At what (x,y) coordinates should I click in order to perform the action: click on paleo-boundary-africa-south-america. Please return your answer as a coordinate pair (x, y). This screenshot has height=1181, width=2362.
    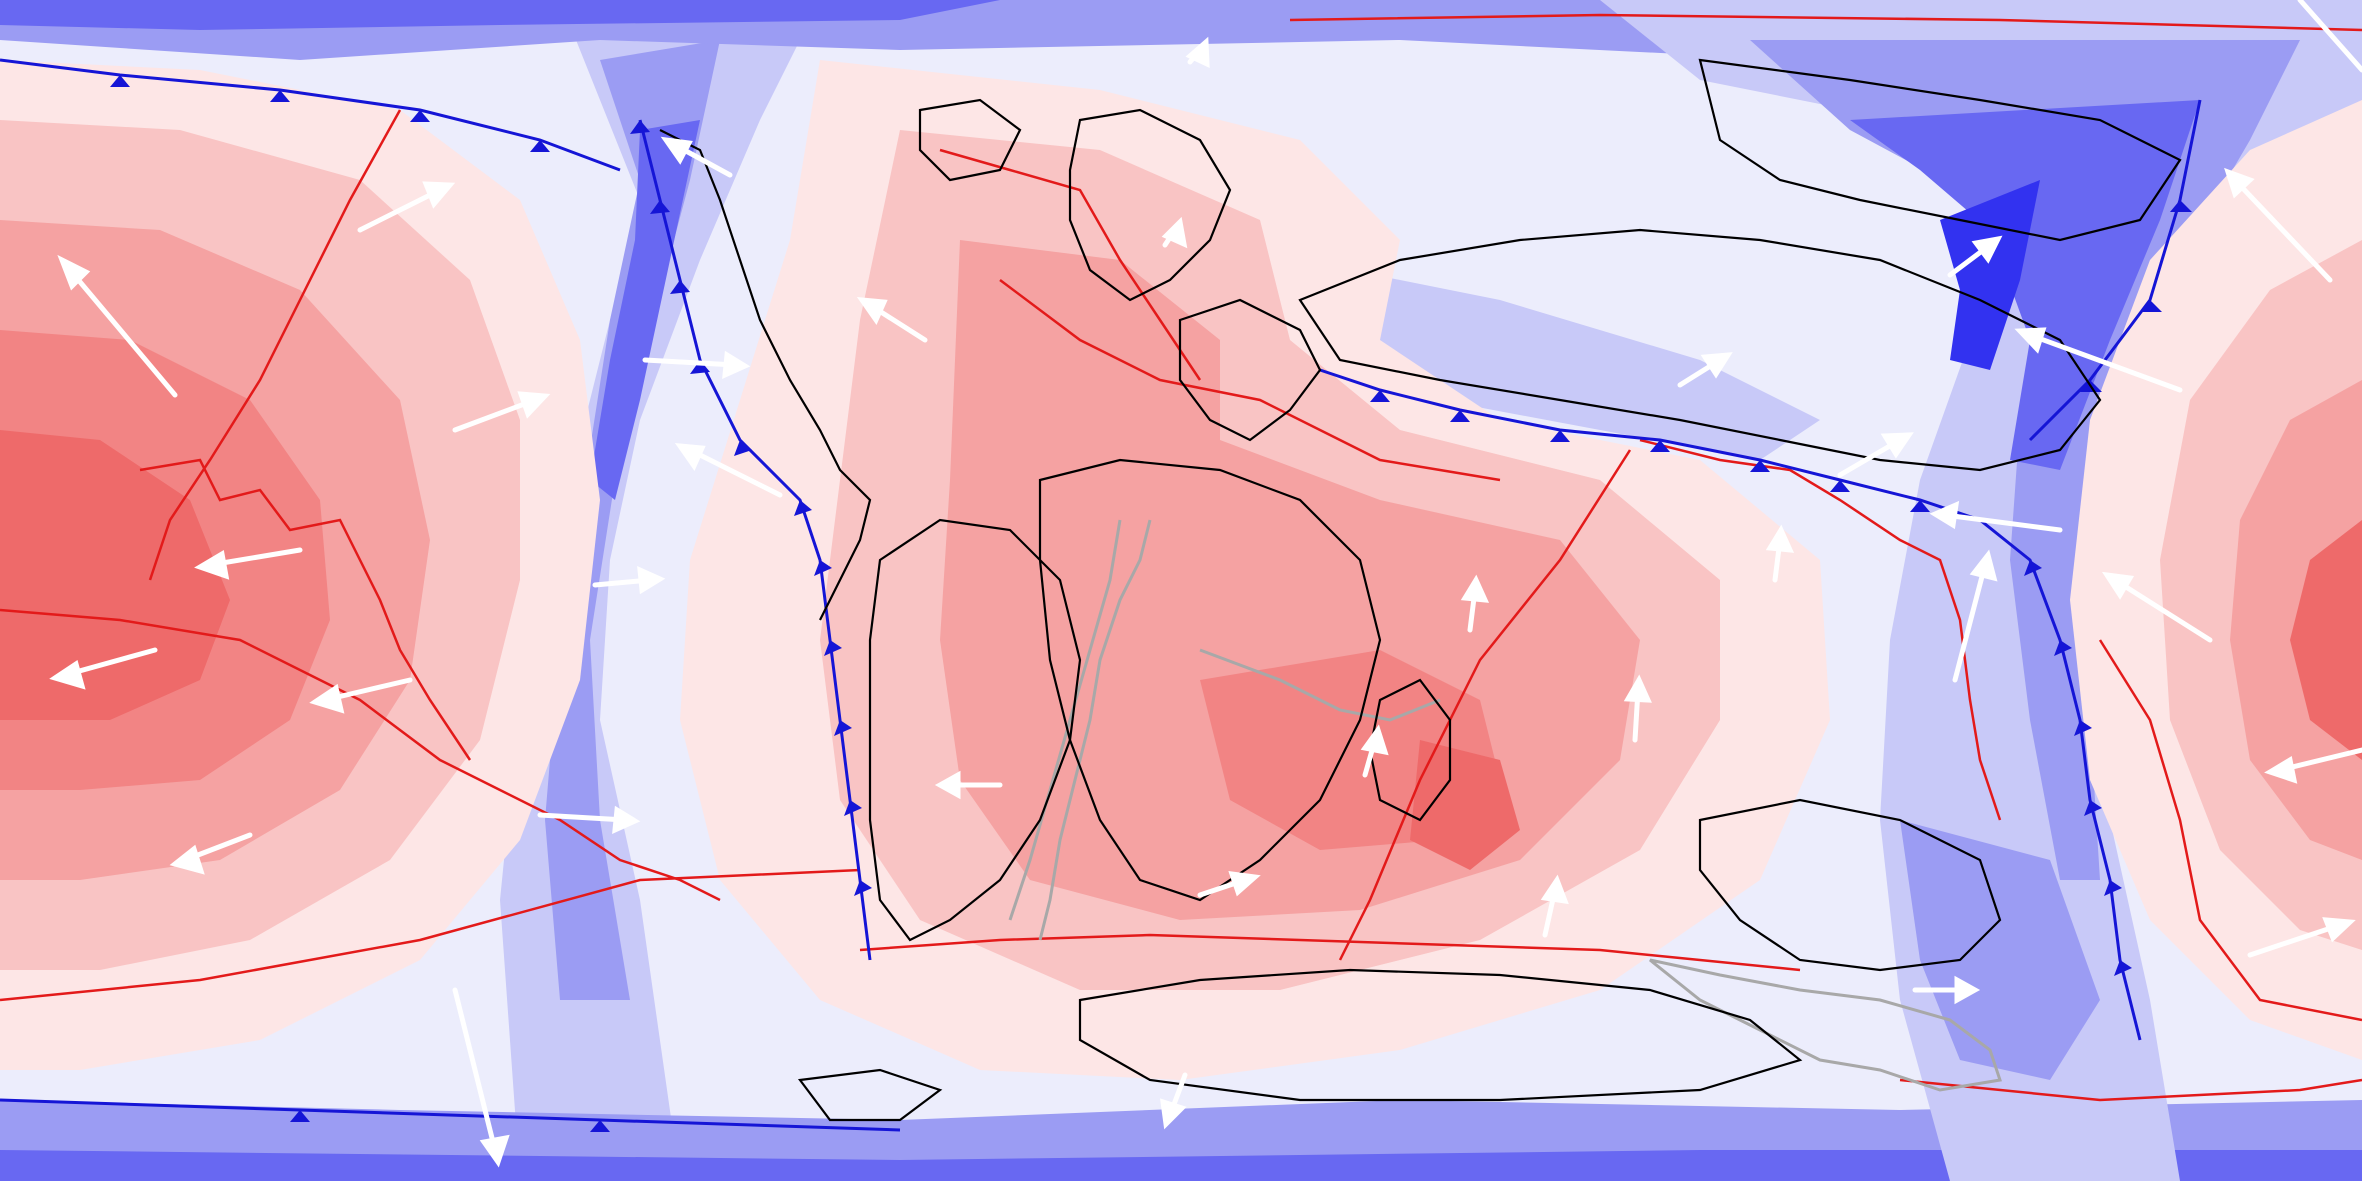
    Looking at the image, I should click on (1095, 730).